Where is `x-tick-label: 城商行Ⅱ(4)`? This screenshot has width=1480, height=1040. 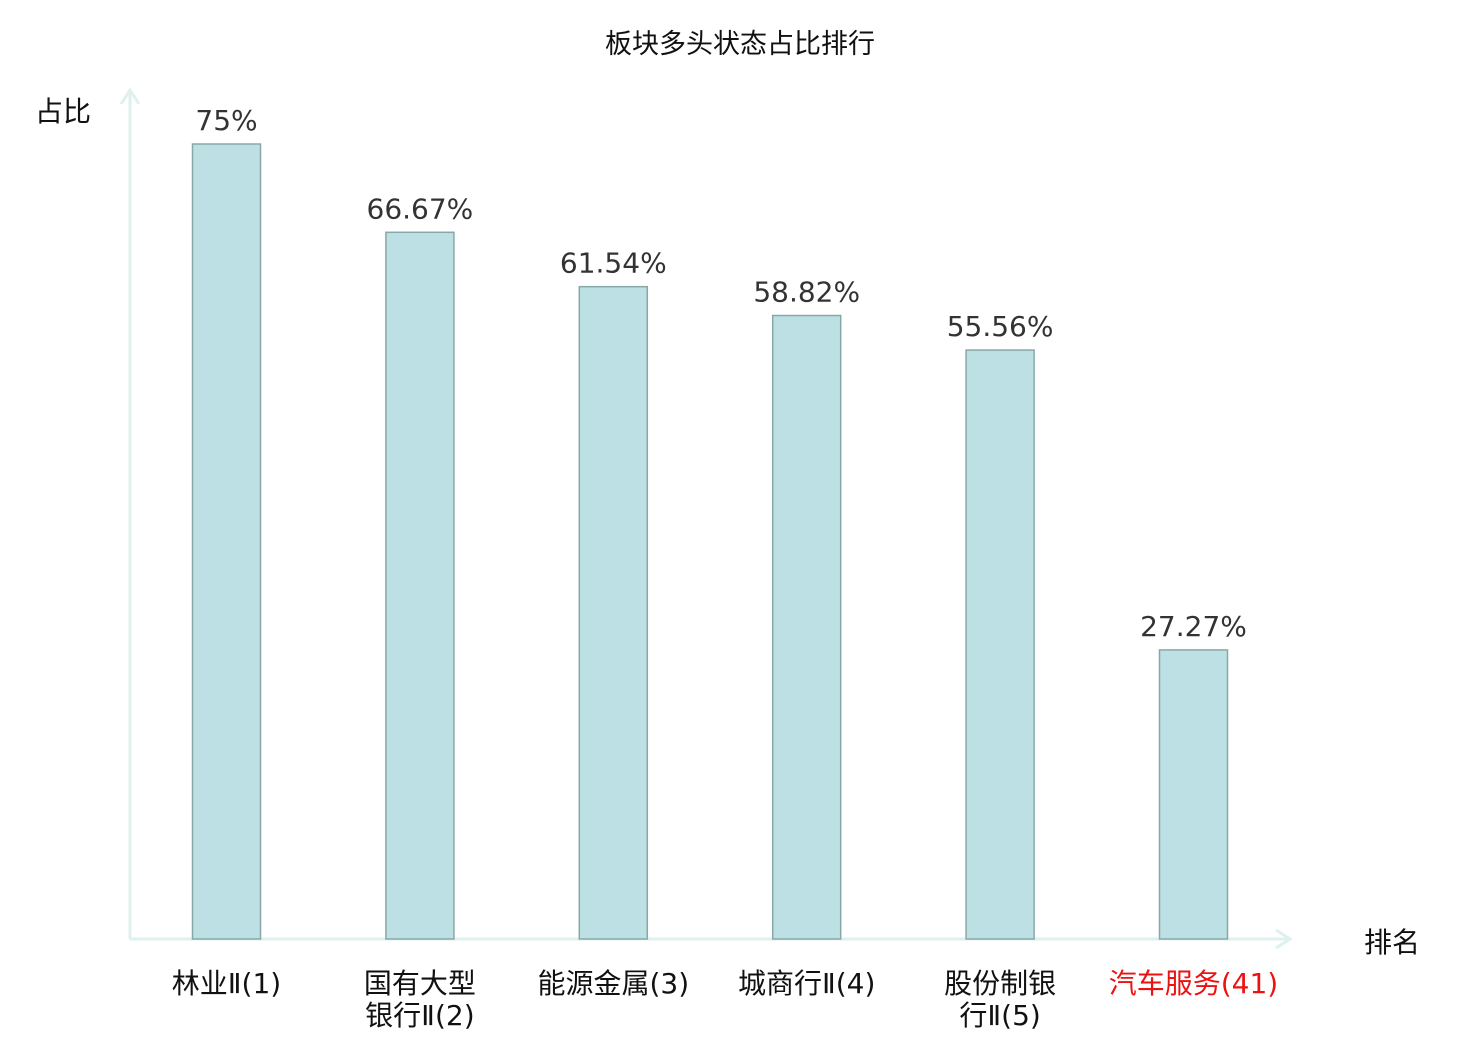
x-tick-label: 城商行Ⅱ(4) is located at coordinates (806, 983).